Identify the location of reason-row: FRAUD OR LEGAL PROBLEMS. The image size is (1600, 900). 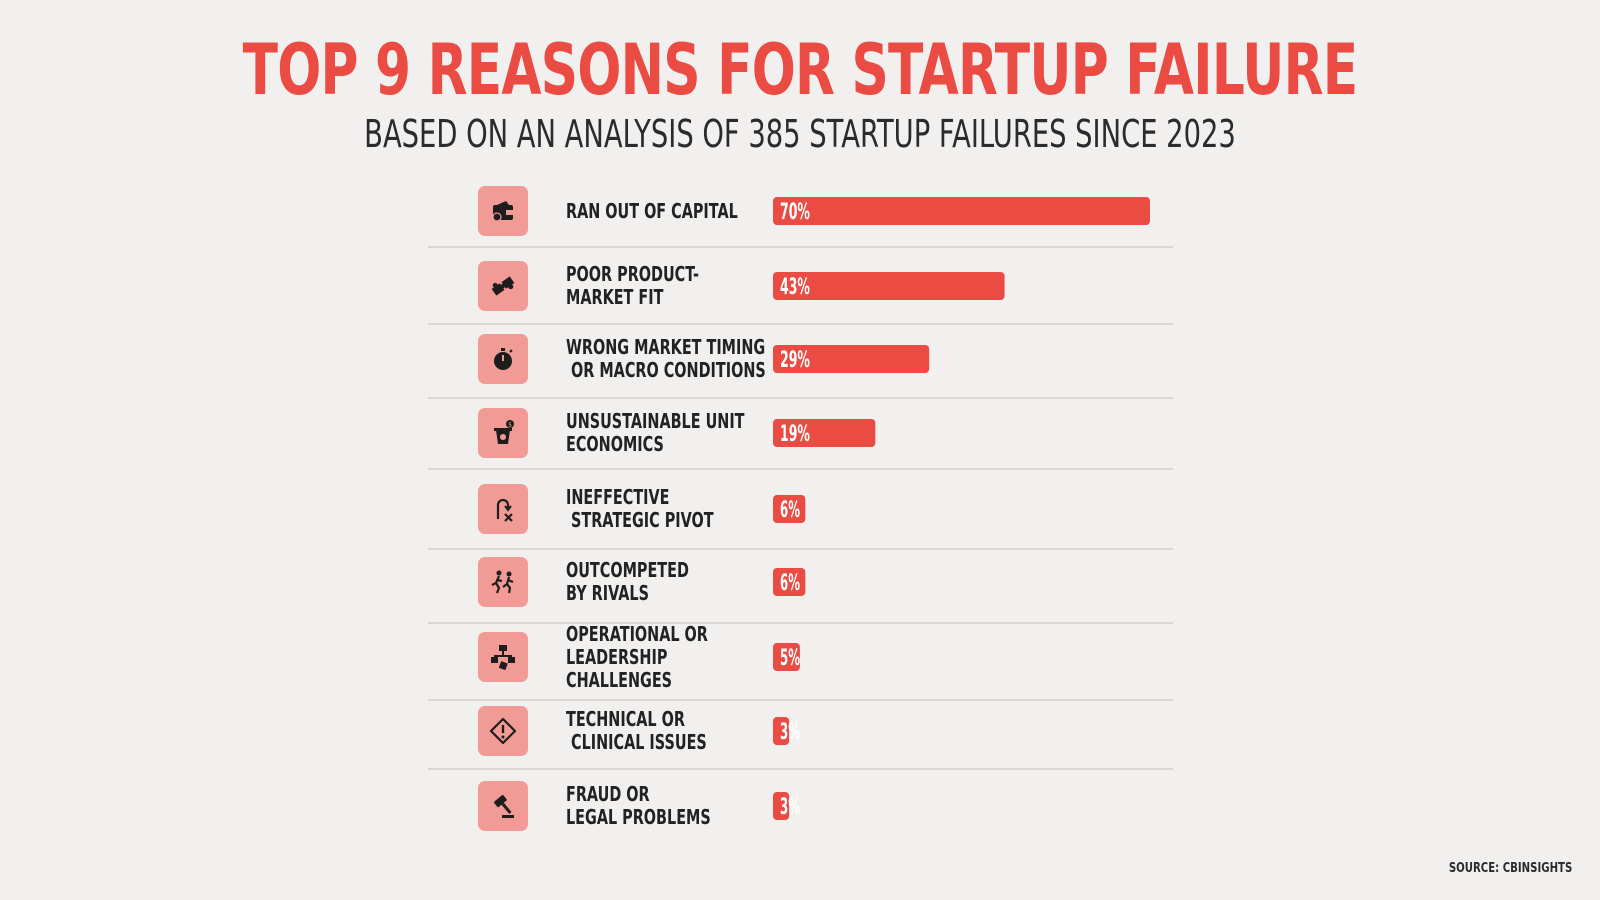
(800, 806).